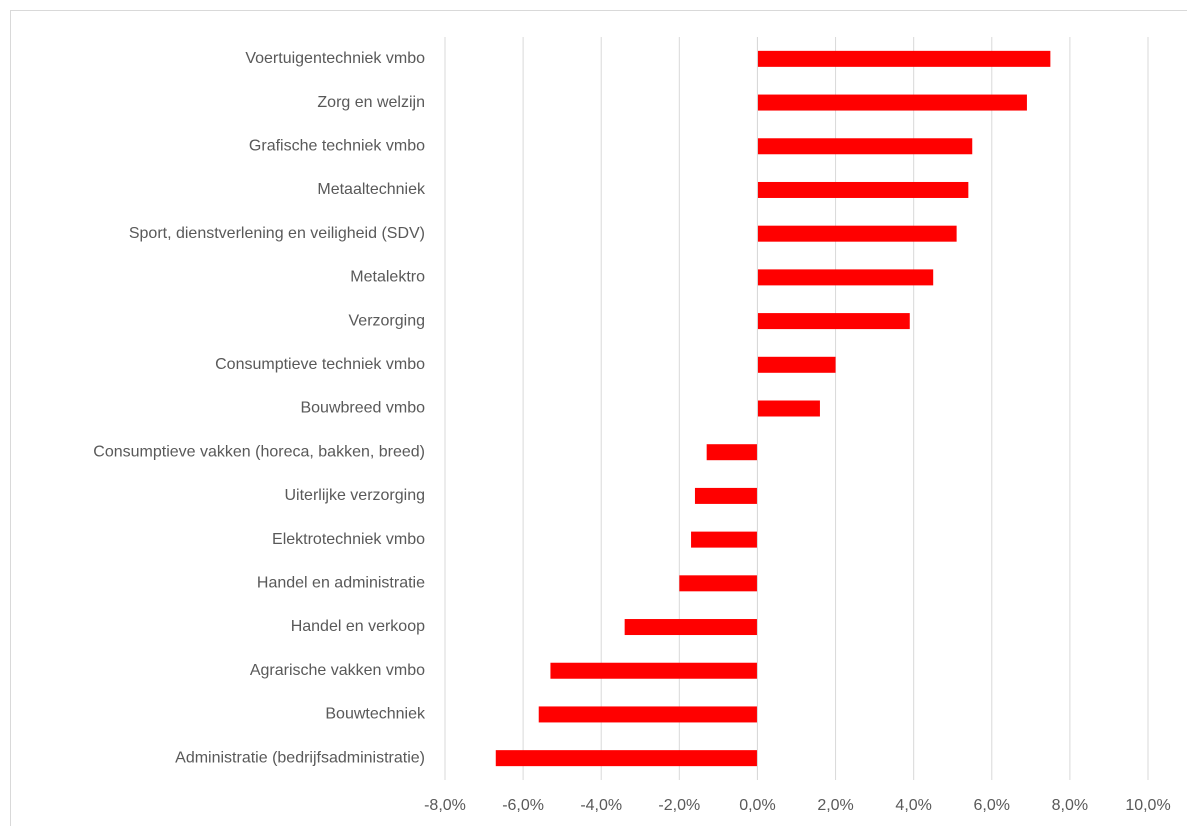 The image size is (1187, 826). What do you see at coordinates (300, 757) in the screenshot?
I see `y-tick-label: Administratie (bedrijfsadministratie)` at bounding box center [300, 757].